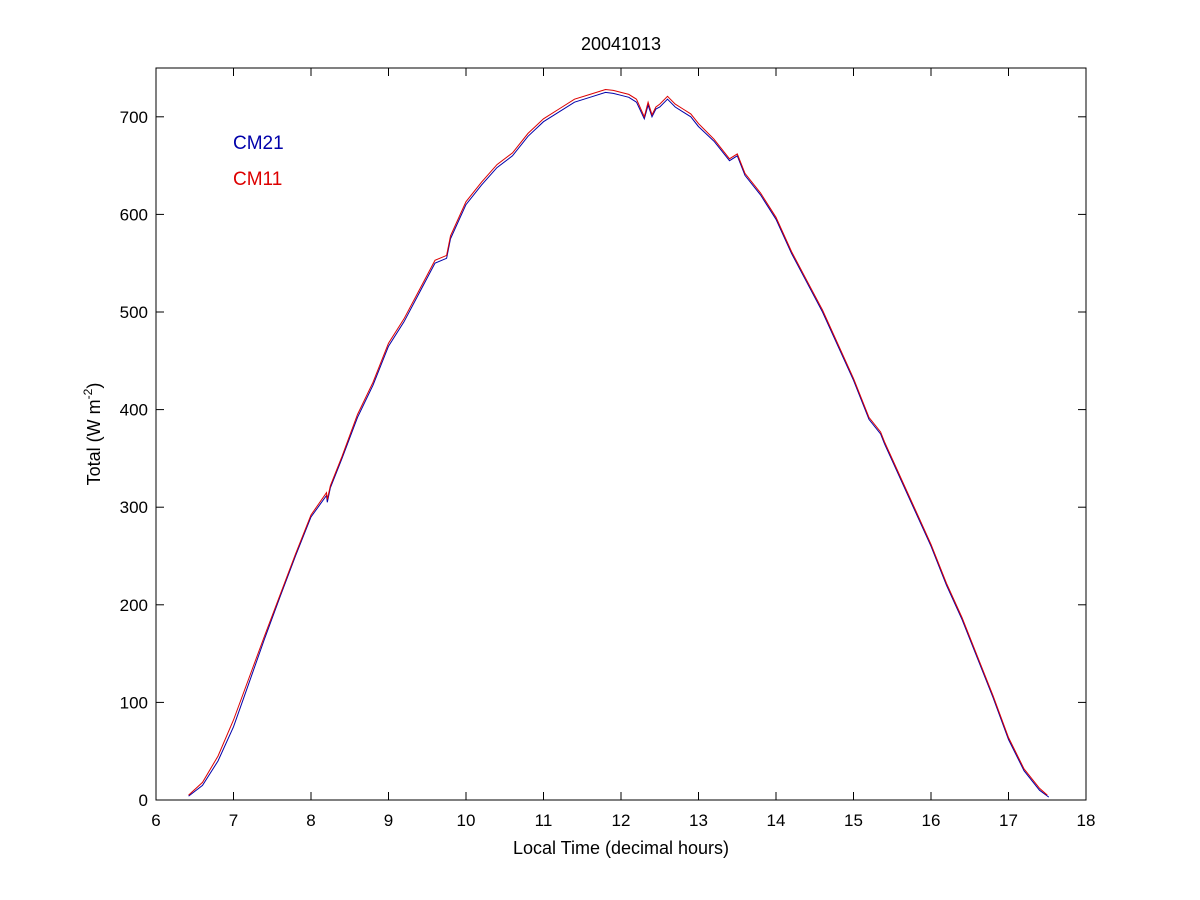 The height and width of the screenshot is (900, 1200). Describe the element at coordinates (388, 820) in the screenshot. I see `x-tick-label: 9` at that location.